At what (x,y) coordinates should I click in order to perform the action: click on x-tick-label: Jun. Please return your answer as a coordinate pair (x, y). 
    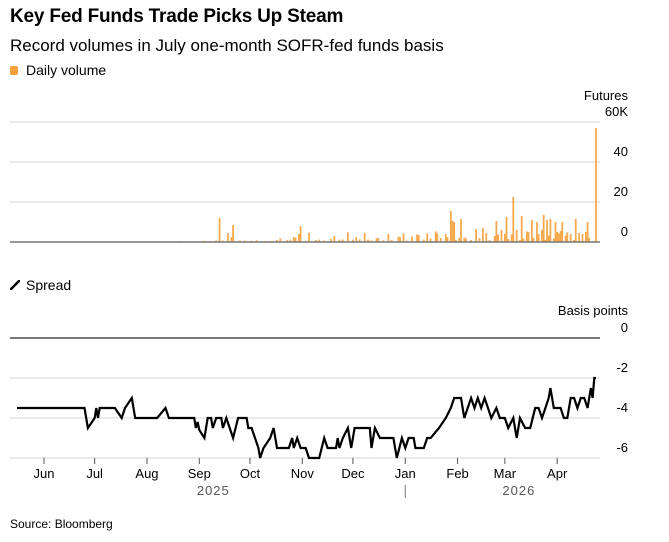
    Looking at the image, I should click on (44, 473).